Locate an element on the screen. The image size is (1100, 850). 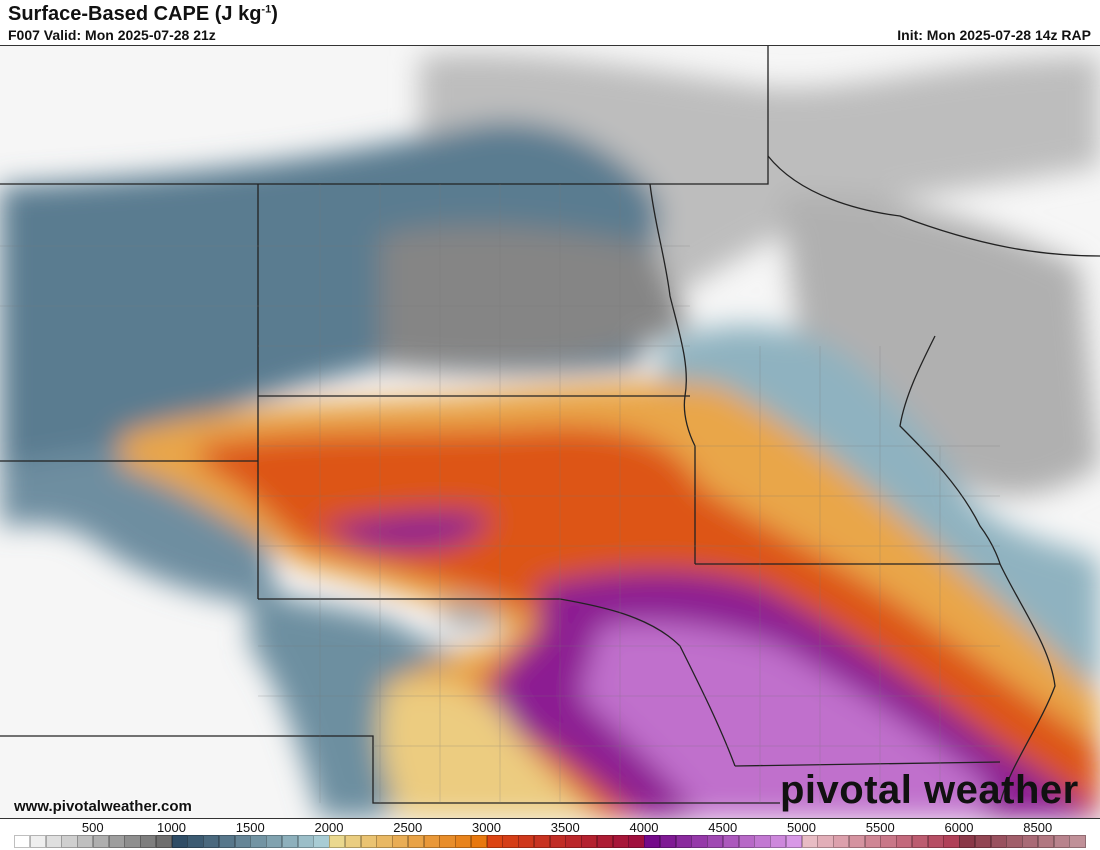
colorbar-label: 2500 is located at coordinates (408, 827).